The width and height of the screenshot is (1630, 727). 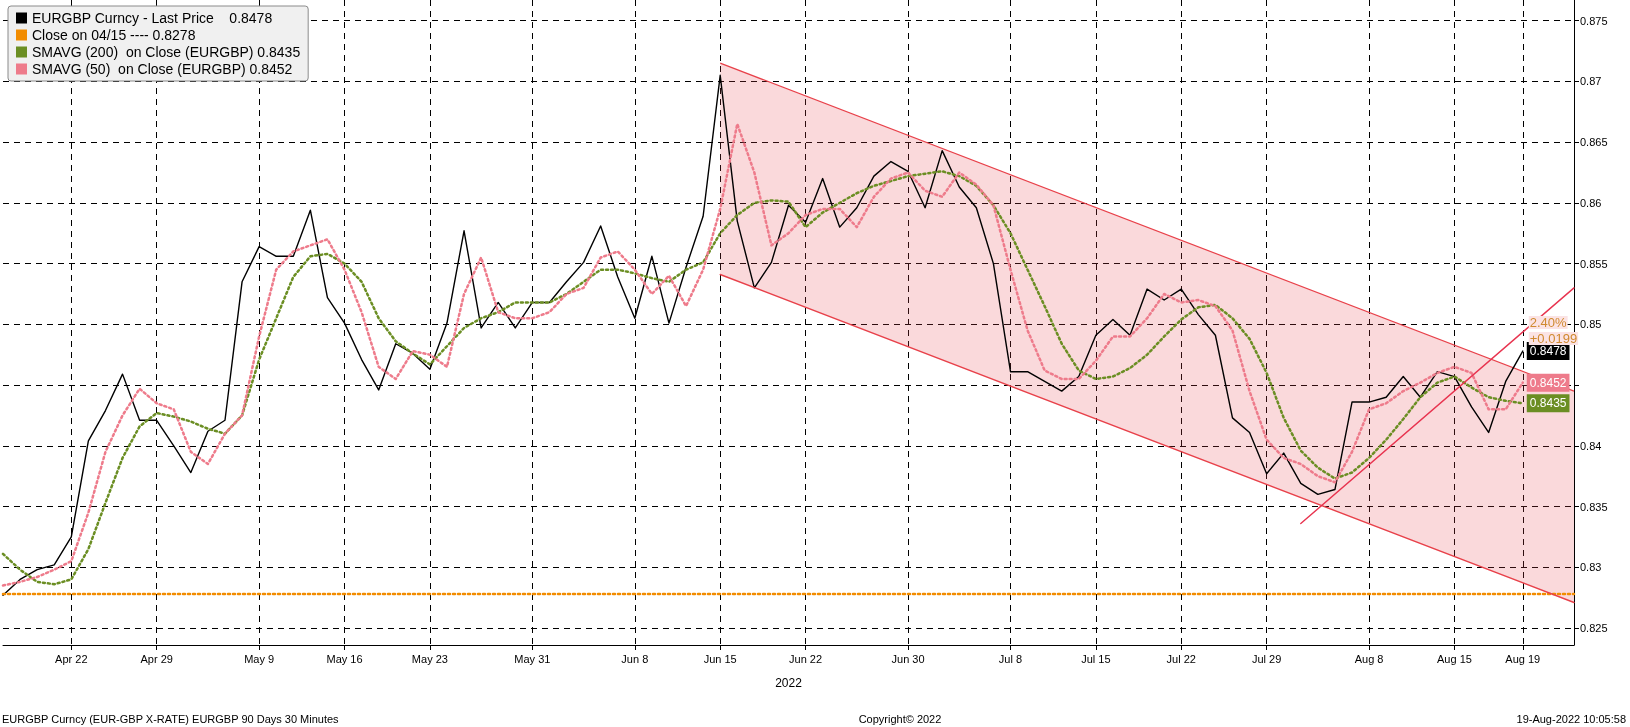 I want to click on y-tick-label: 0.83, so click(x=1591, y=567).